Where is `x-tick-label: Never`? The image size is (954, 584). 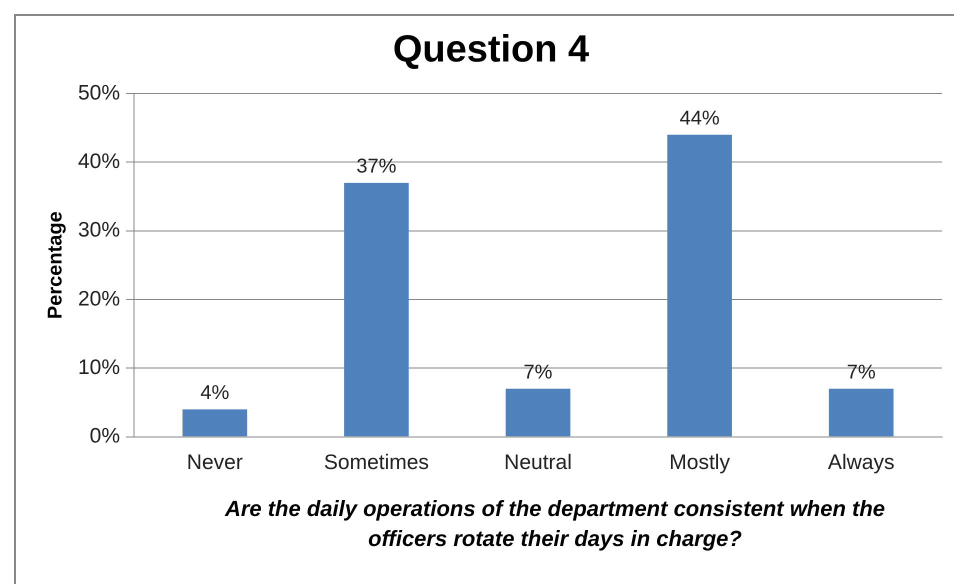 x-tick-label: Never is located at coordinates (214, 462).